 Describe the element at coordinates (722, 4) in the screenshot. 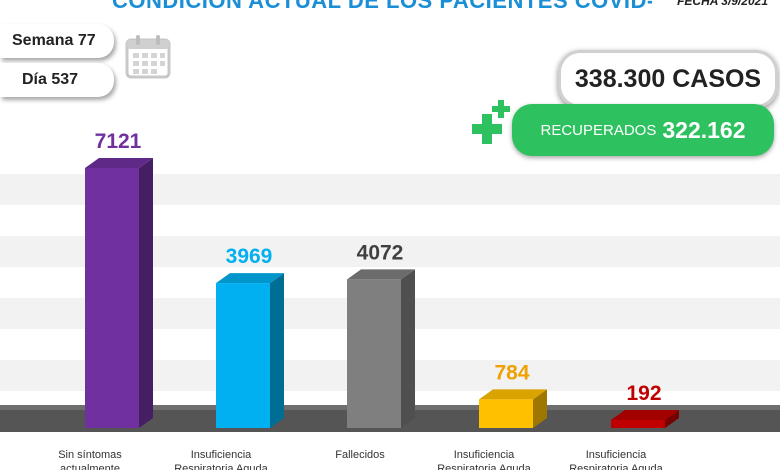

I see `date-label: FECHA 3/9/2021` at that location.